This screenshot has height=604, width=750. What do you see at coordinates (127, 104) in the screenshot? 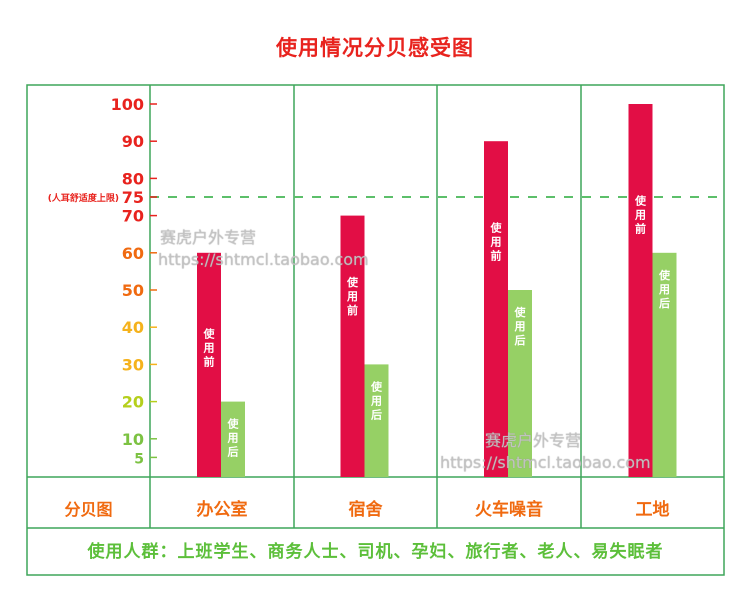
I see `y-tick-label: 100` at bounding box center [127, 104].